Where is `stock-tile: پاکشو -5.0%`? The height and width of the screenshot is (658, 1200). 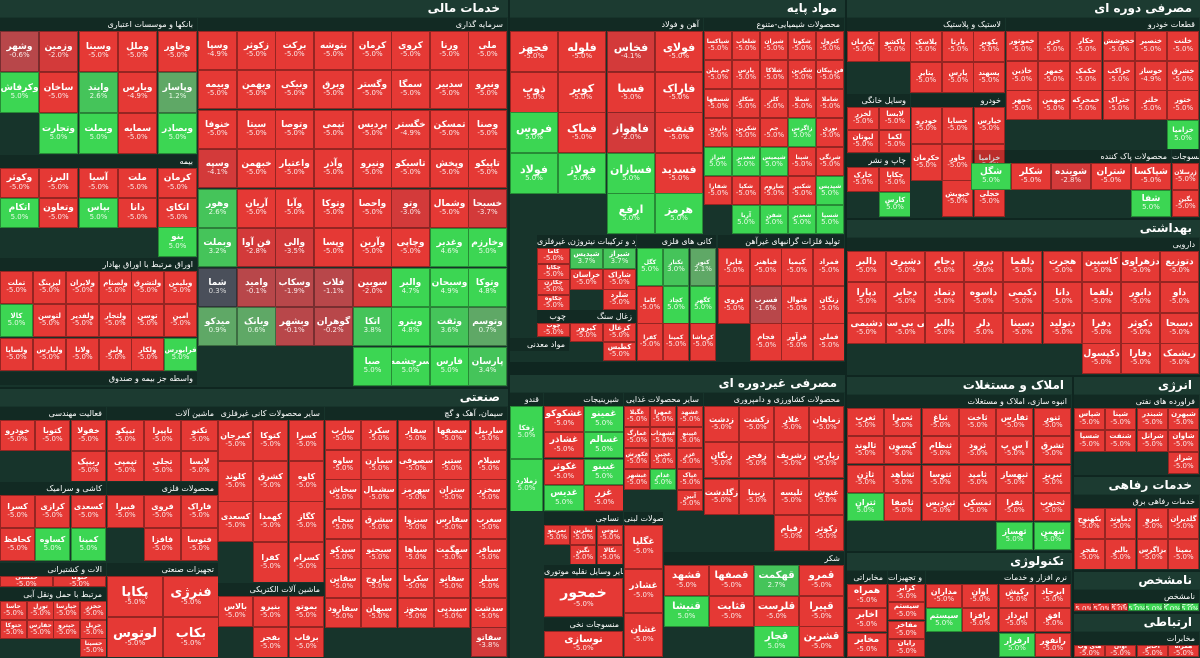
stock-tile: پاکشو -5.0% is located at coordinates (895, 46).